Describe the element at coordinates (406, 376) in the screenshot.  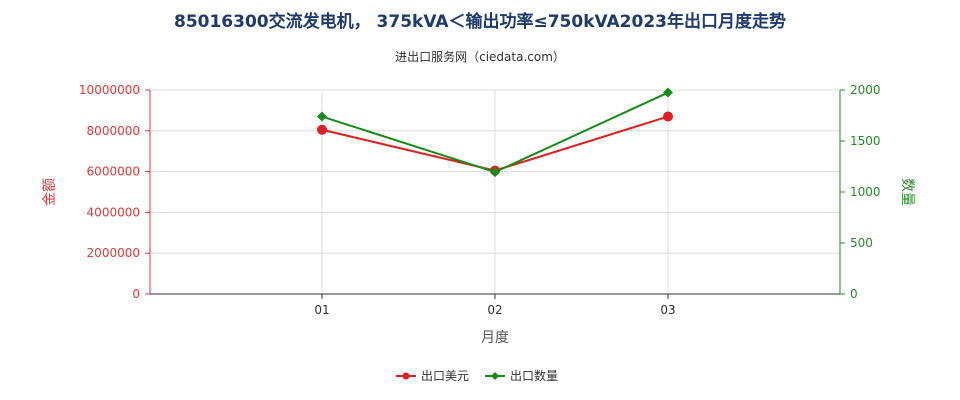
I see `legend-marker-circle` at that location.